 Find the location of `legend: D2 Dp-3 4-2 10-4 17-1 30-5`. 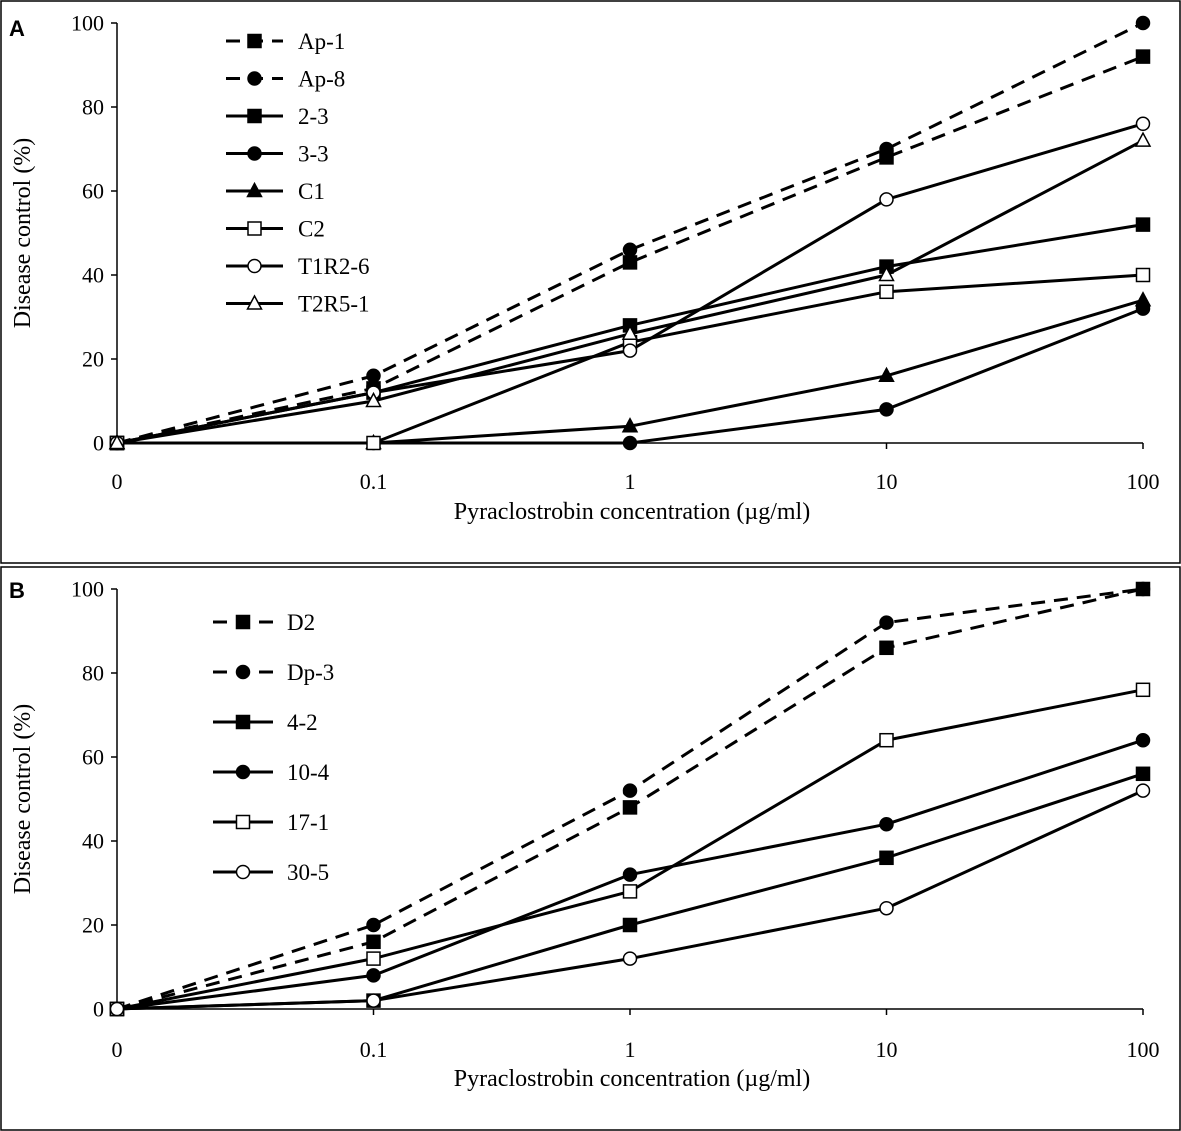

legend: D2 Dp-3 4-2 10-4 17-1 30-5 is located at coordinates (273, 747).